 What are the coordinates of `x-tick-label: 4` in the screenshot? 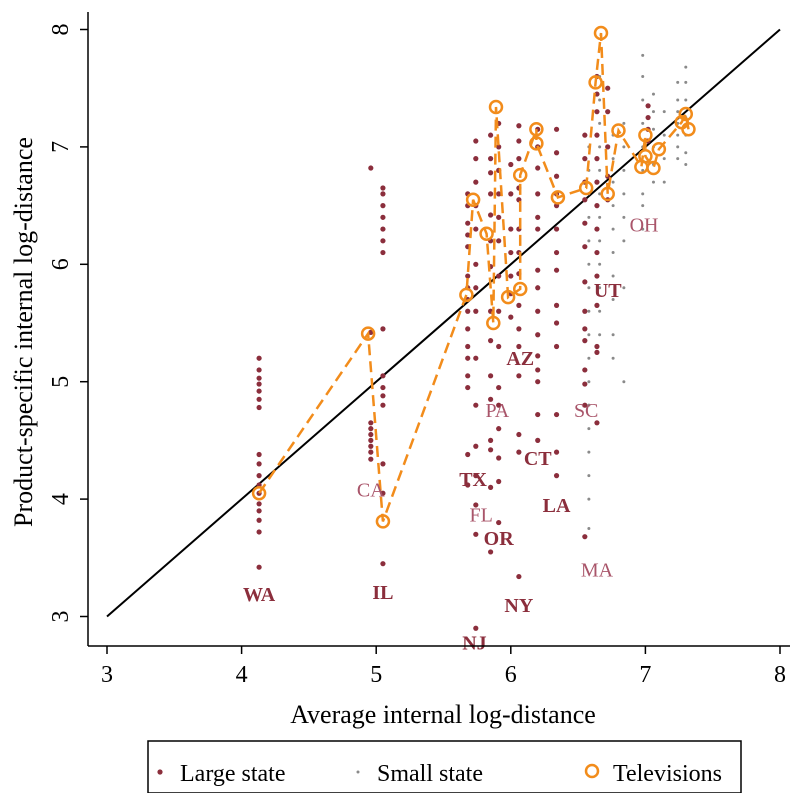 It's located at (242, 675).